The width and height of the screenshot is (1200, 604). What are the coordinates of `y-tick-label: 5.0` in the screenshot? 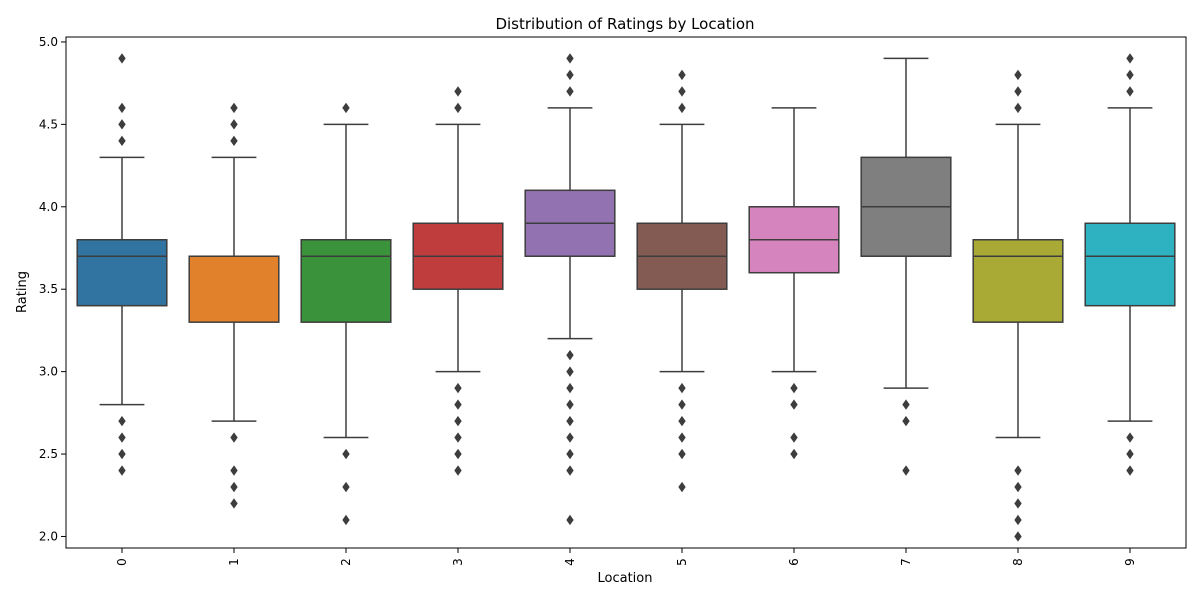 It's located at (48, 42).